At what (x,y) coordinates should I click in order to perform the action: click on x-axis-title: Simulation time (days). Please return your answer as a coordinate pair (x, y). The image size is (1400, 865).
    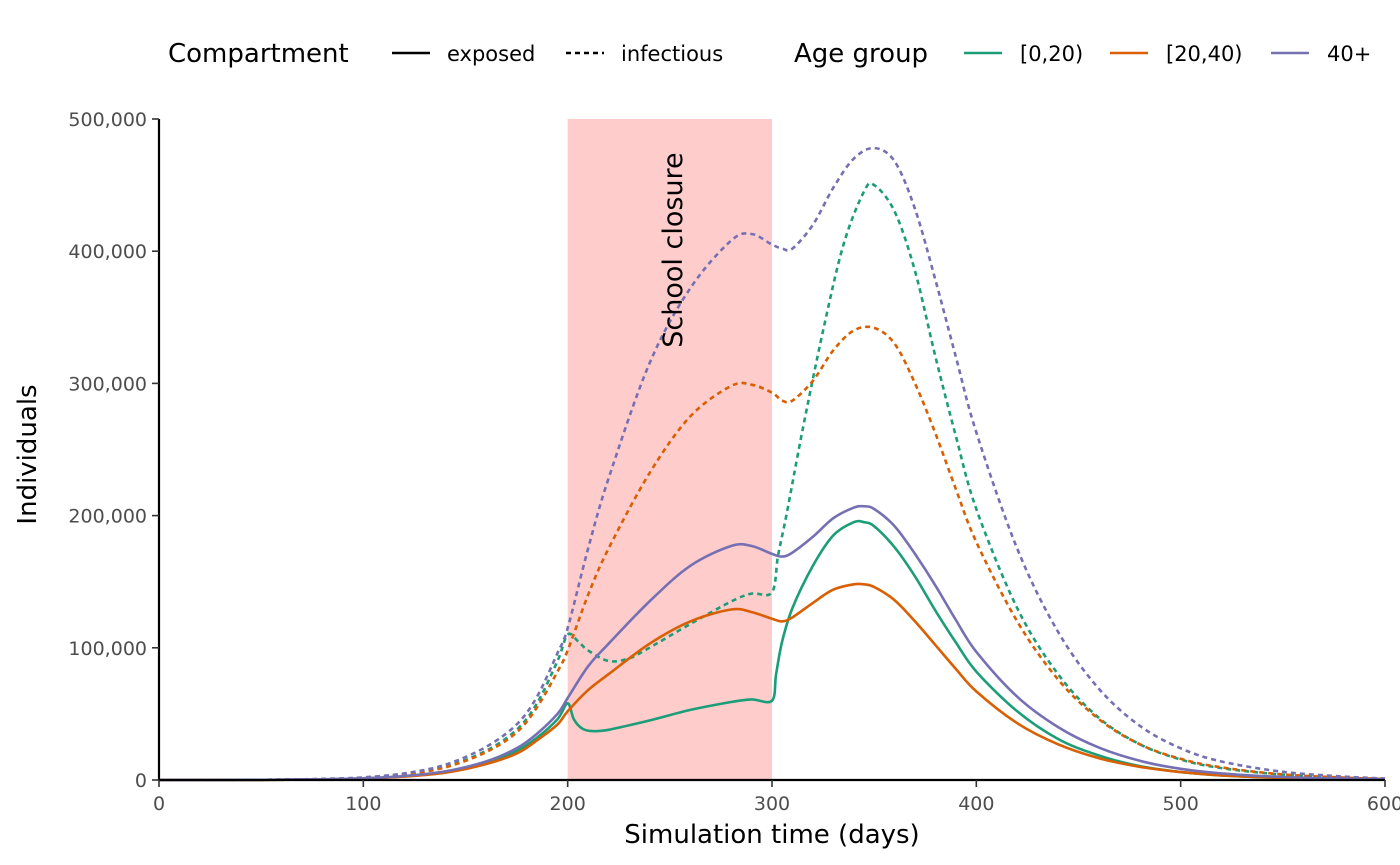
    Looking at the image, I should click on (771, 835).